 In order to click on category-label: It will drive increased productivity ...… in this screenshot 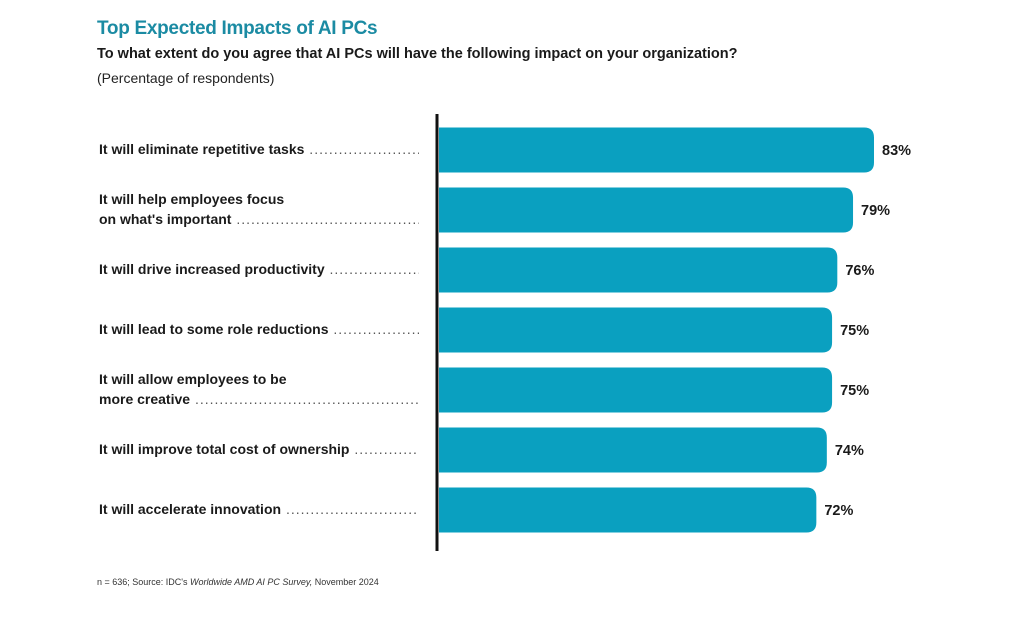, I will do `click(259, 269)`.